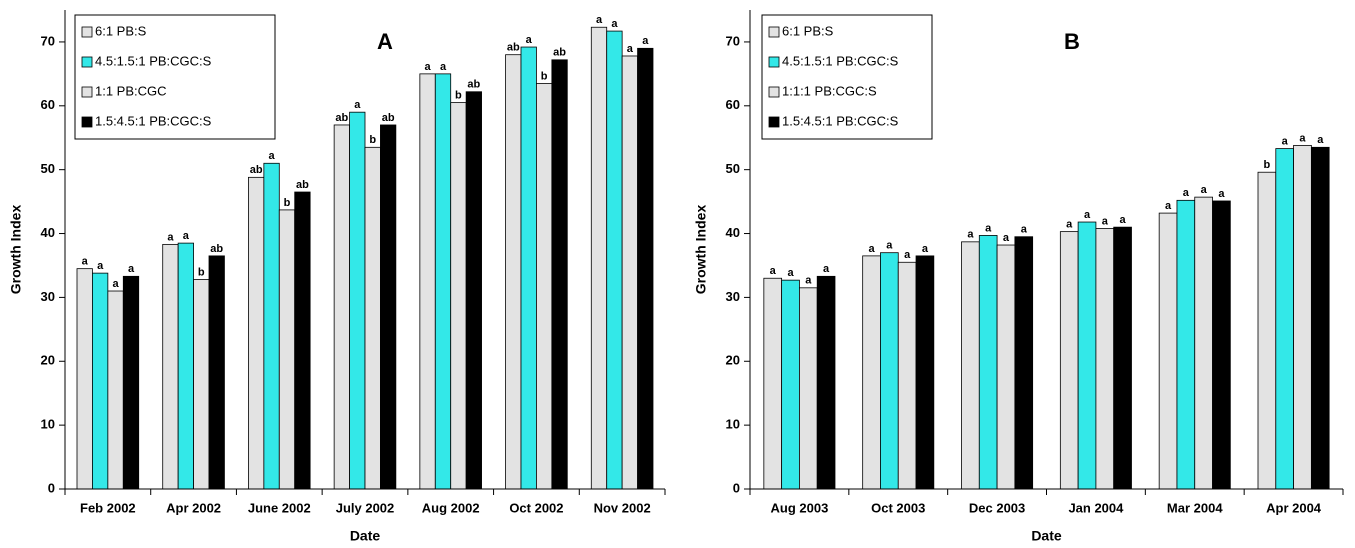  What do you see at coordinates (193, 507) in the screenshot?
I see `x-tick-label: Apr 2002` at bounding box center [193, 507].